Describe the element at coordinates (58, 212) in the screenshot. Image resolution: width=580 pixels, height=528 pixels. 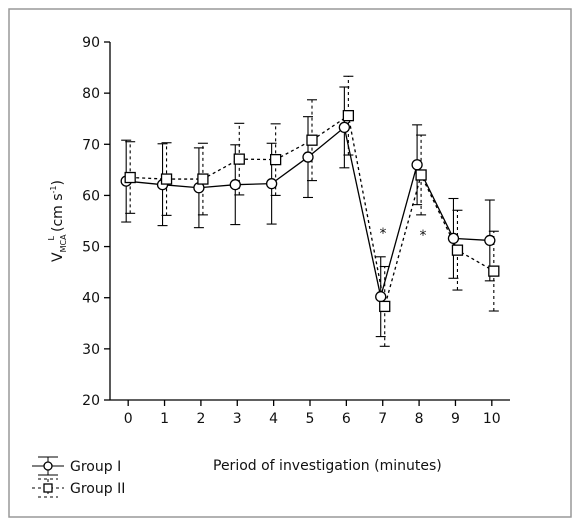
I see `y-label-part: (cm s` at that location.